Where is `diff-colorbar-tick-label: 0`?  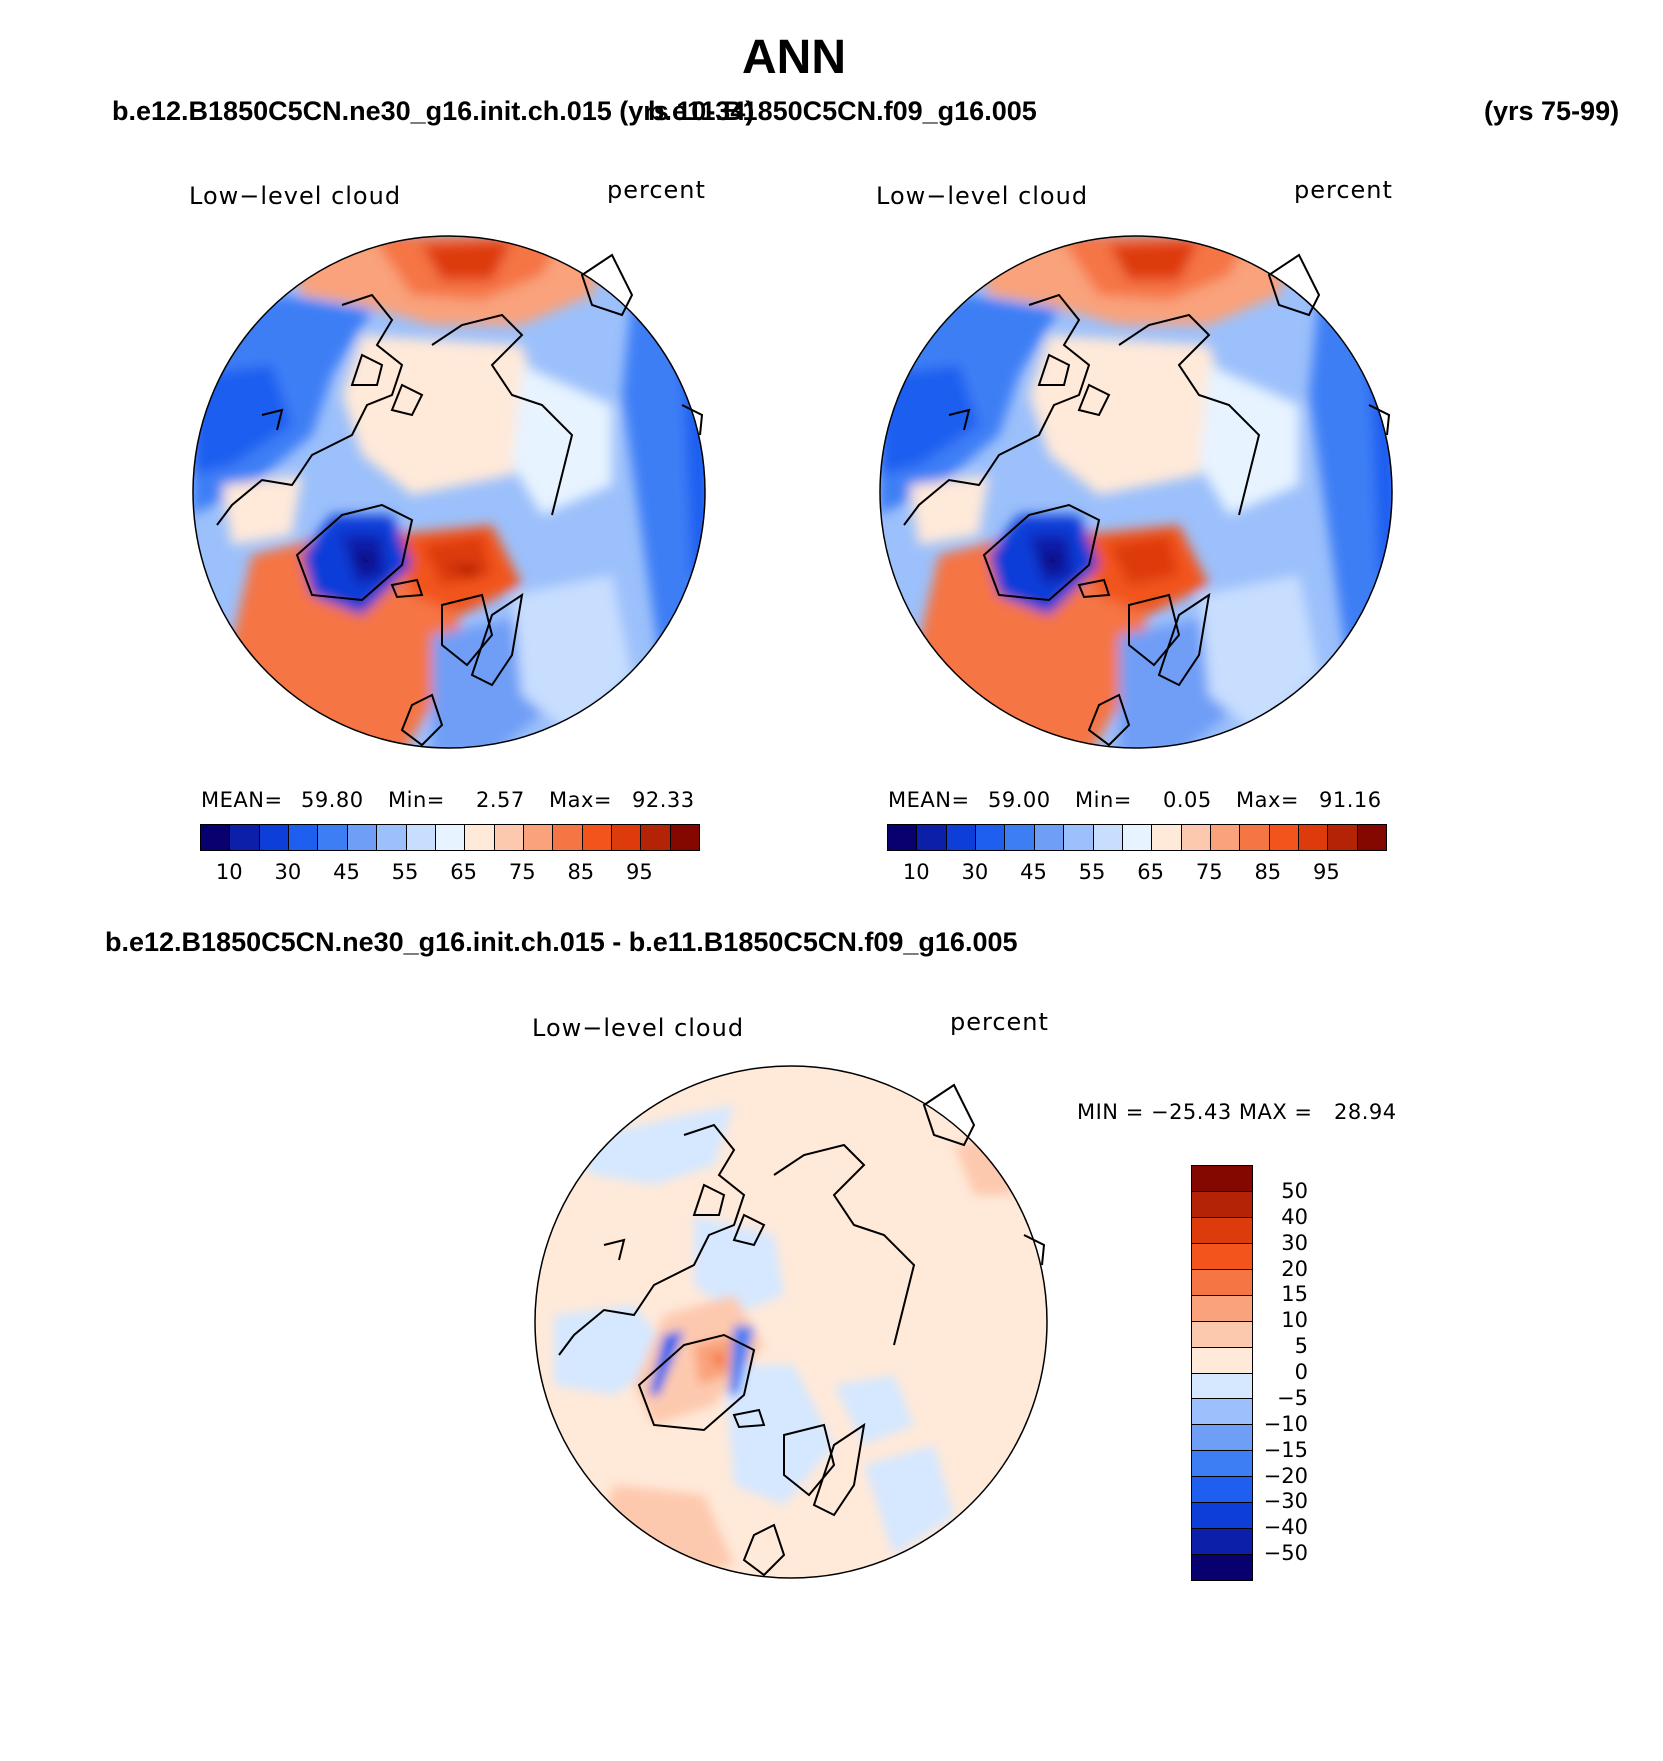
diff-colorbar-tick-label: 0 is located at coordinates (1301, 1372).